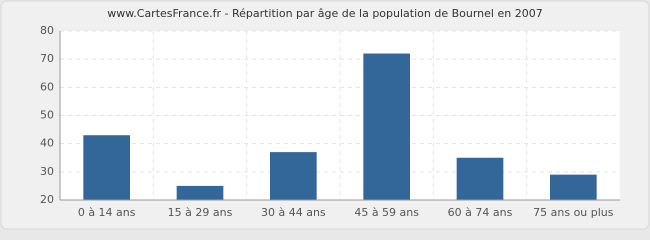 The image size is (650, 240). Describe the element at coordinates (480, 212) in the screenshot. I see `x-tick-label: 60 à 74 ans` at that location.